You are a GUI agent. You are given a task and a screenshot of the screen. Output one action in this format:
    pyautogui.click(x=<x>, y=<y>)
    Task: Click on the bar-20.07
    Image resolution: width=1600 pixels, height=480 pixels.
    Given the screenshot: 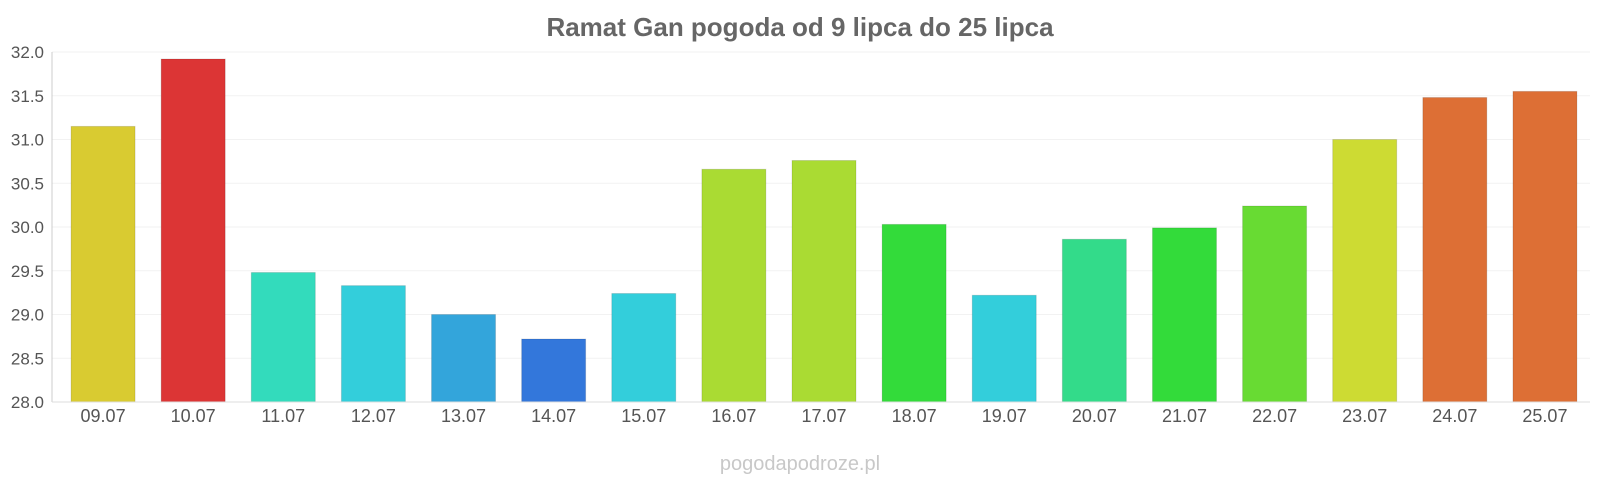 What is the action you would take?
    pyautogui.click(x=1094, y=320)
    